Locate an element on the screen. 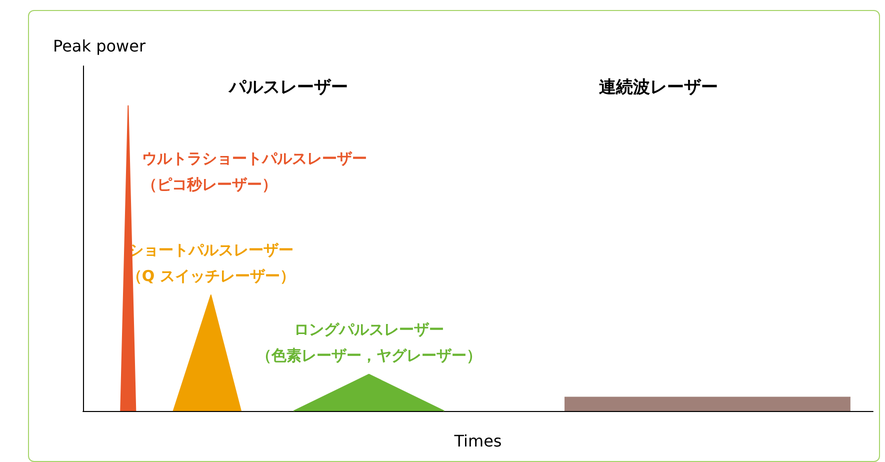 The image size is (885, 462). y-axis-title: Peak power is located at coordinates (99, 46).